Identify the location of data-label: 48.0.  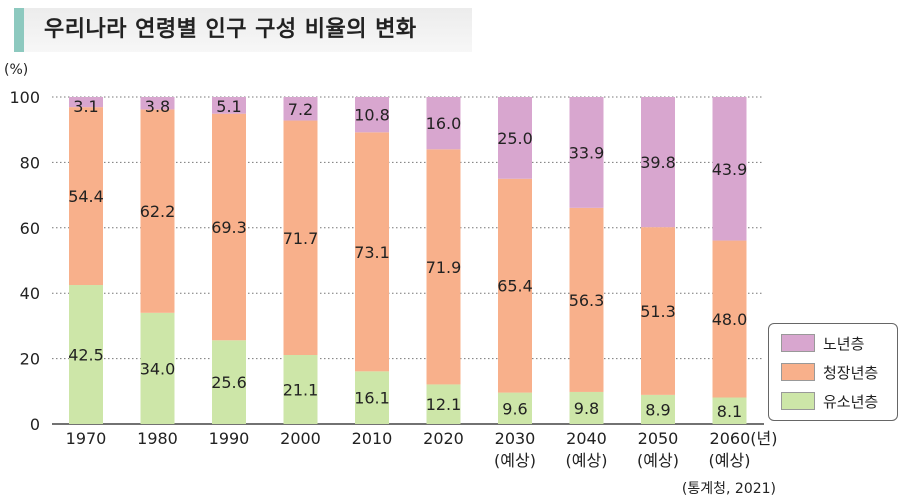
(730, 319).